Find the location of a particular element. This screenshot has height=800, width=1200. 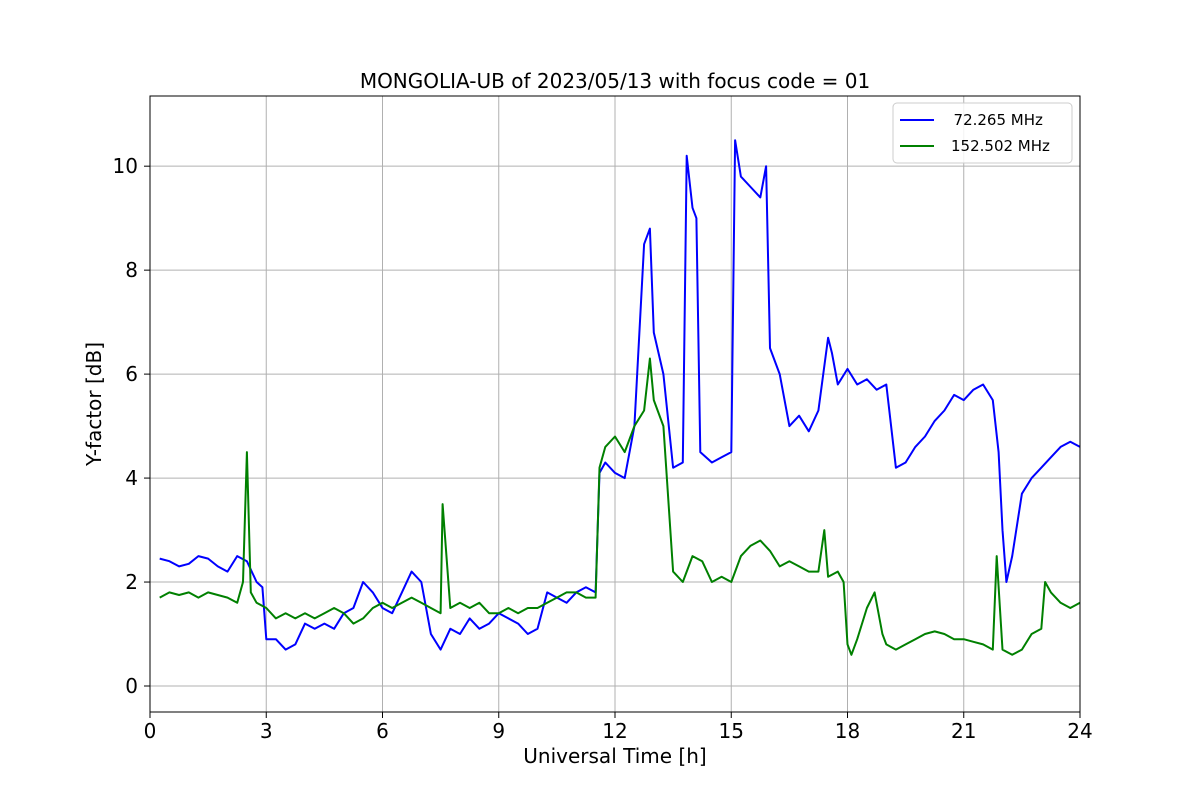

x-tick-label: 18 is located at coordinates (847, 731).